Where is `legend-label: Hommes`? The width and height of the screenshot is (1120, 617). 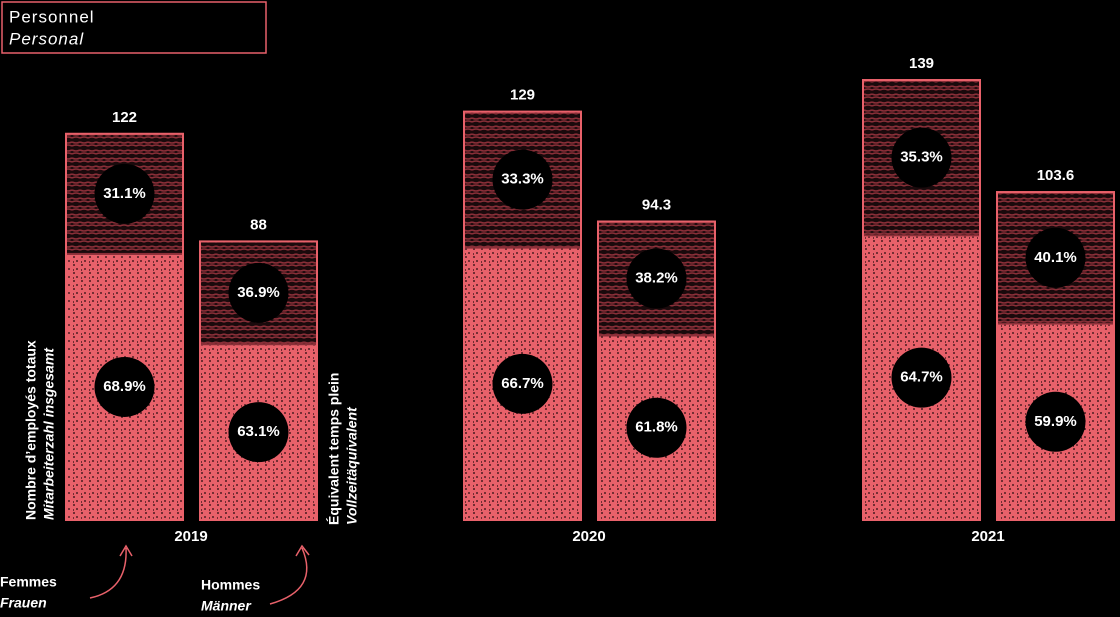 legend-label: Hommes is located at coordinates (230, 585).